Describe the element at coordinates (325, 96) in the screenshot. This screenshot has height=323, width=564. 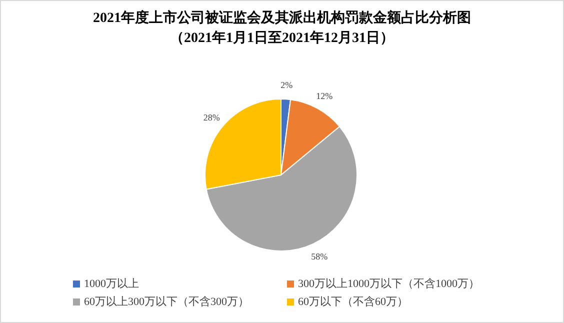
I see `data-label: 12%` at that location.